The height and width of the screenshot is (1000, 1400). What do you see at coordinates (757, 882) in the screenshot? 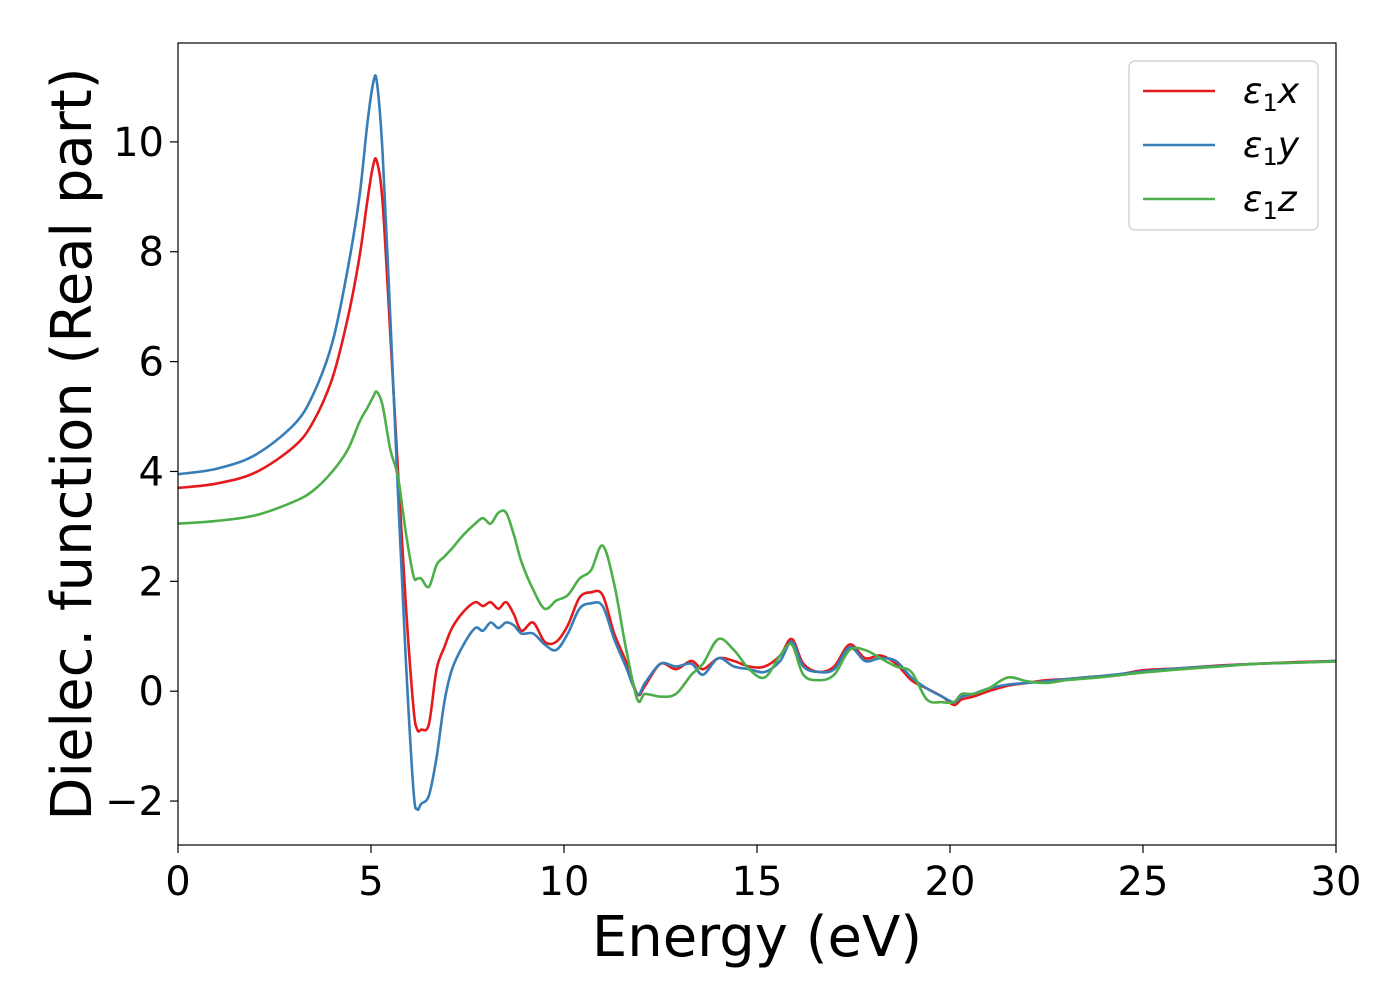
I see `x-tick-label: 15` at bounding box center [757, 882].